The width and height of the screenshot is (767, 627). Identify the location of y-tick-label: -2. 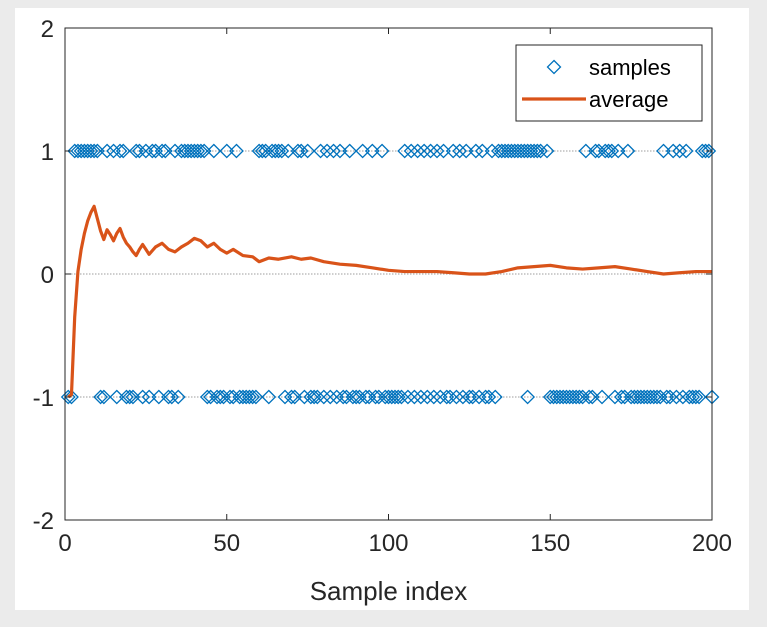
(43, 521).